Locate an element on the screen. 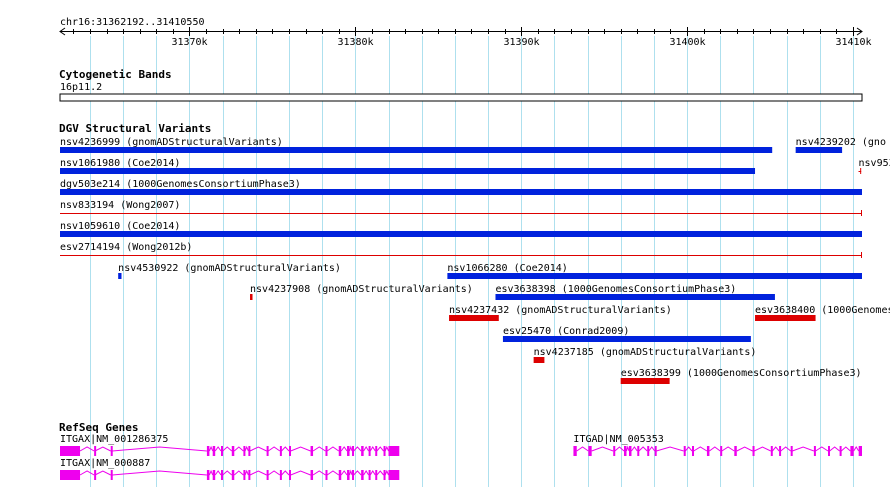  dgv-feature-label: nsv1059610 (Coe2014) is located at coordinates (120, 226).